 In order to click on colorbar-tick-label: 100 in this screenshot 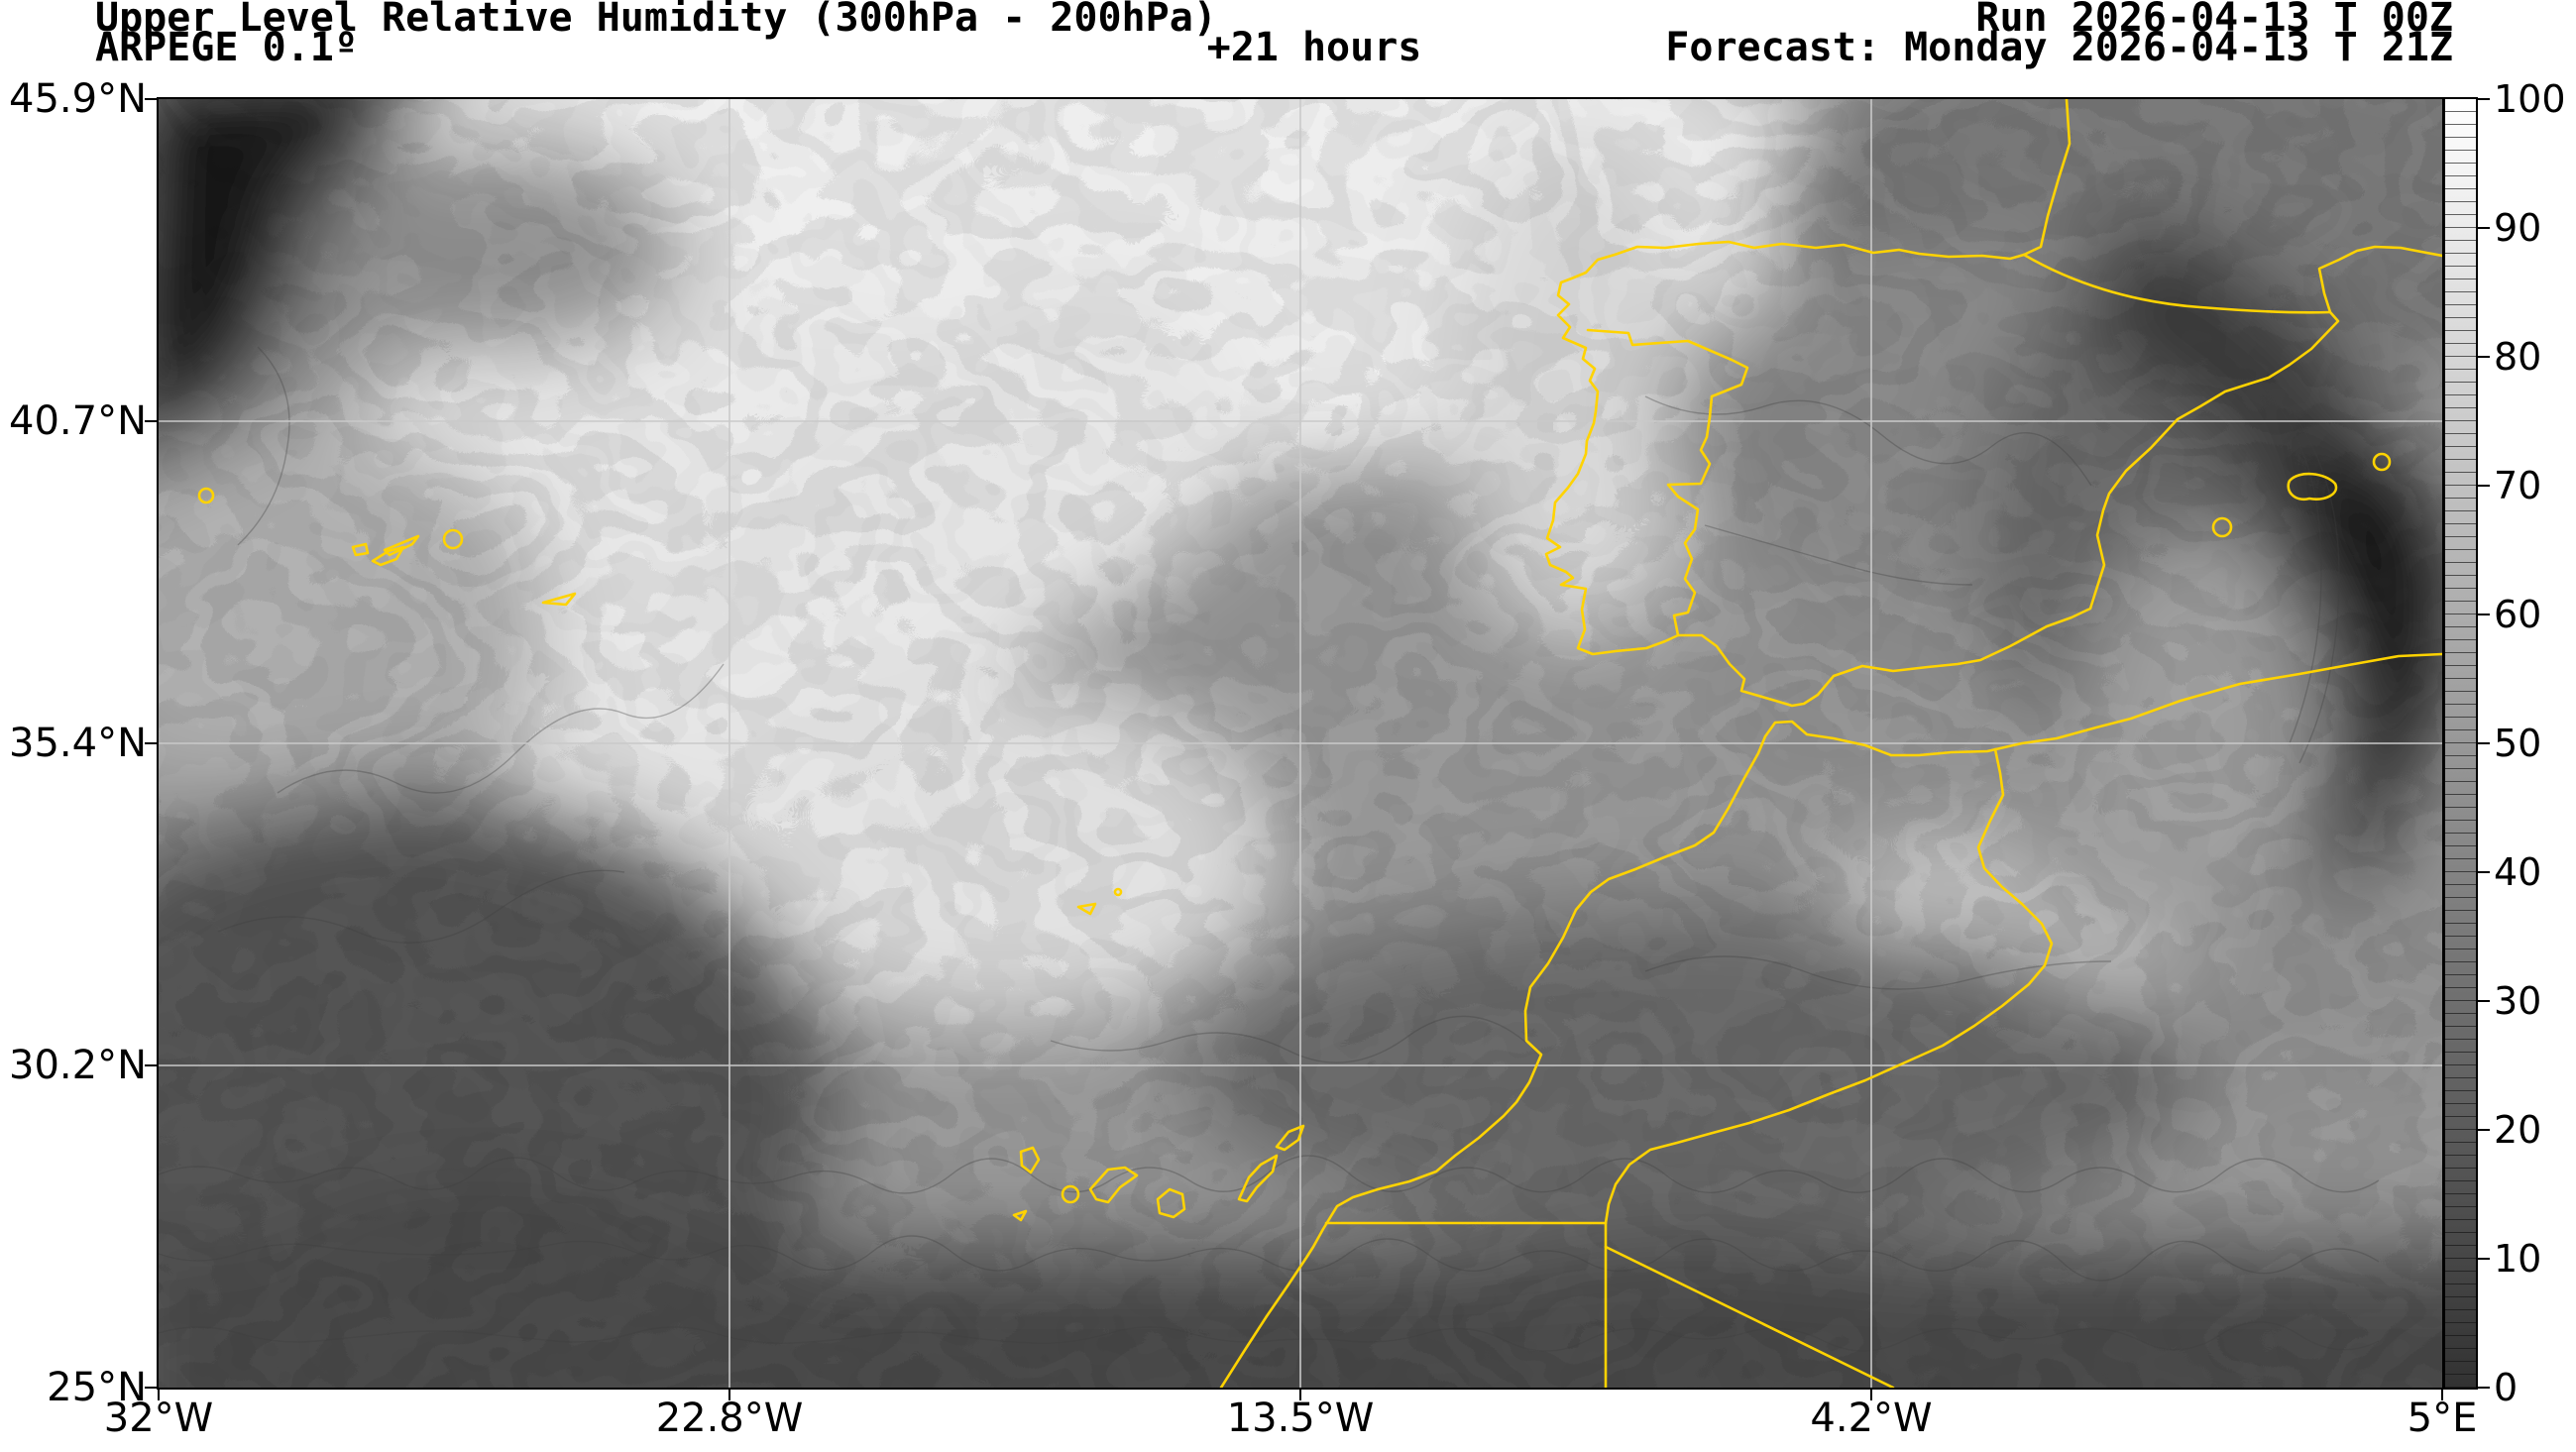, I will do `click(2530, 99)`.